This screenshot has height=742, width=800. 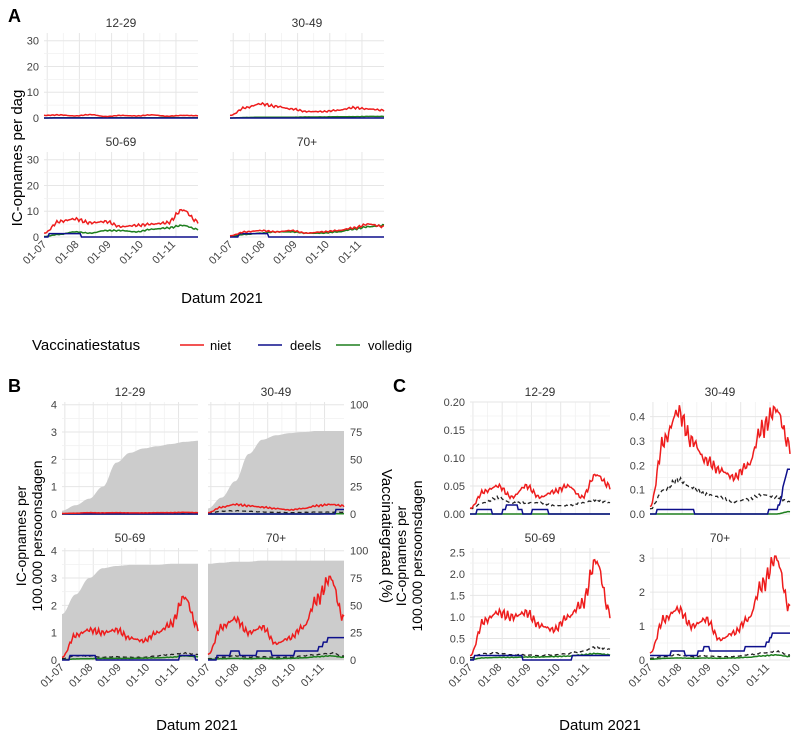 I want to click on facet-b-12-29: 12-29 0 1 2 3 4, so click(x=125, y=453).